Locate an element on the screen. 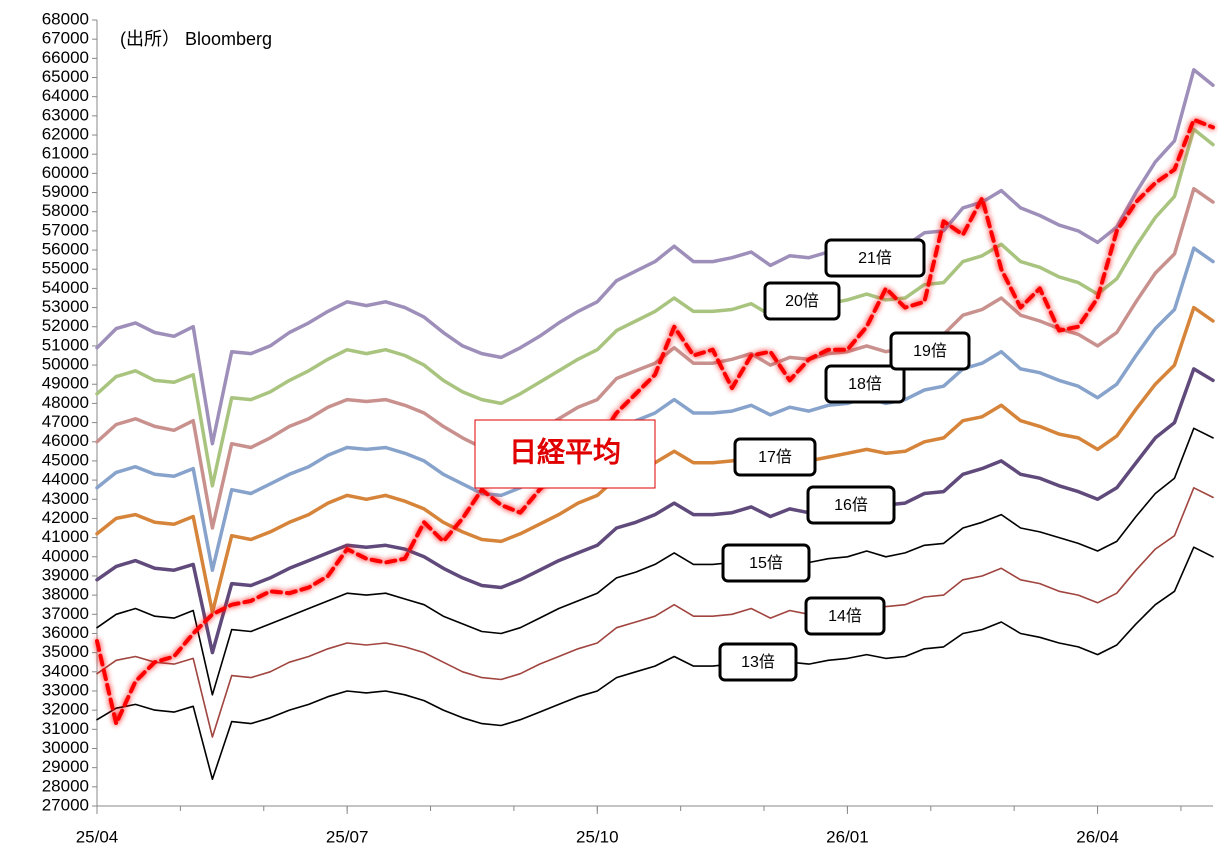  y-tick-label: 67000 is located at coordinates (65, 38).